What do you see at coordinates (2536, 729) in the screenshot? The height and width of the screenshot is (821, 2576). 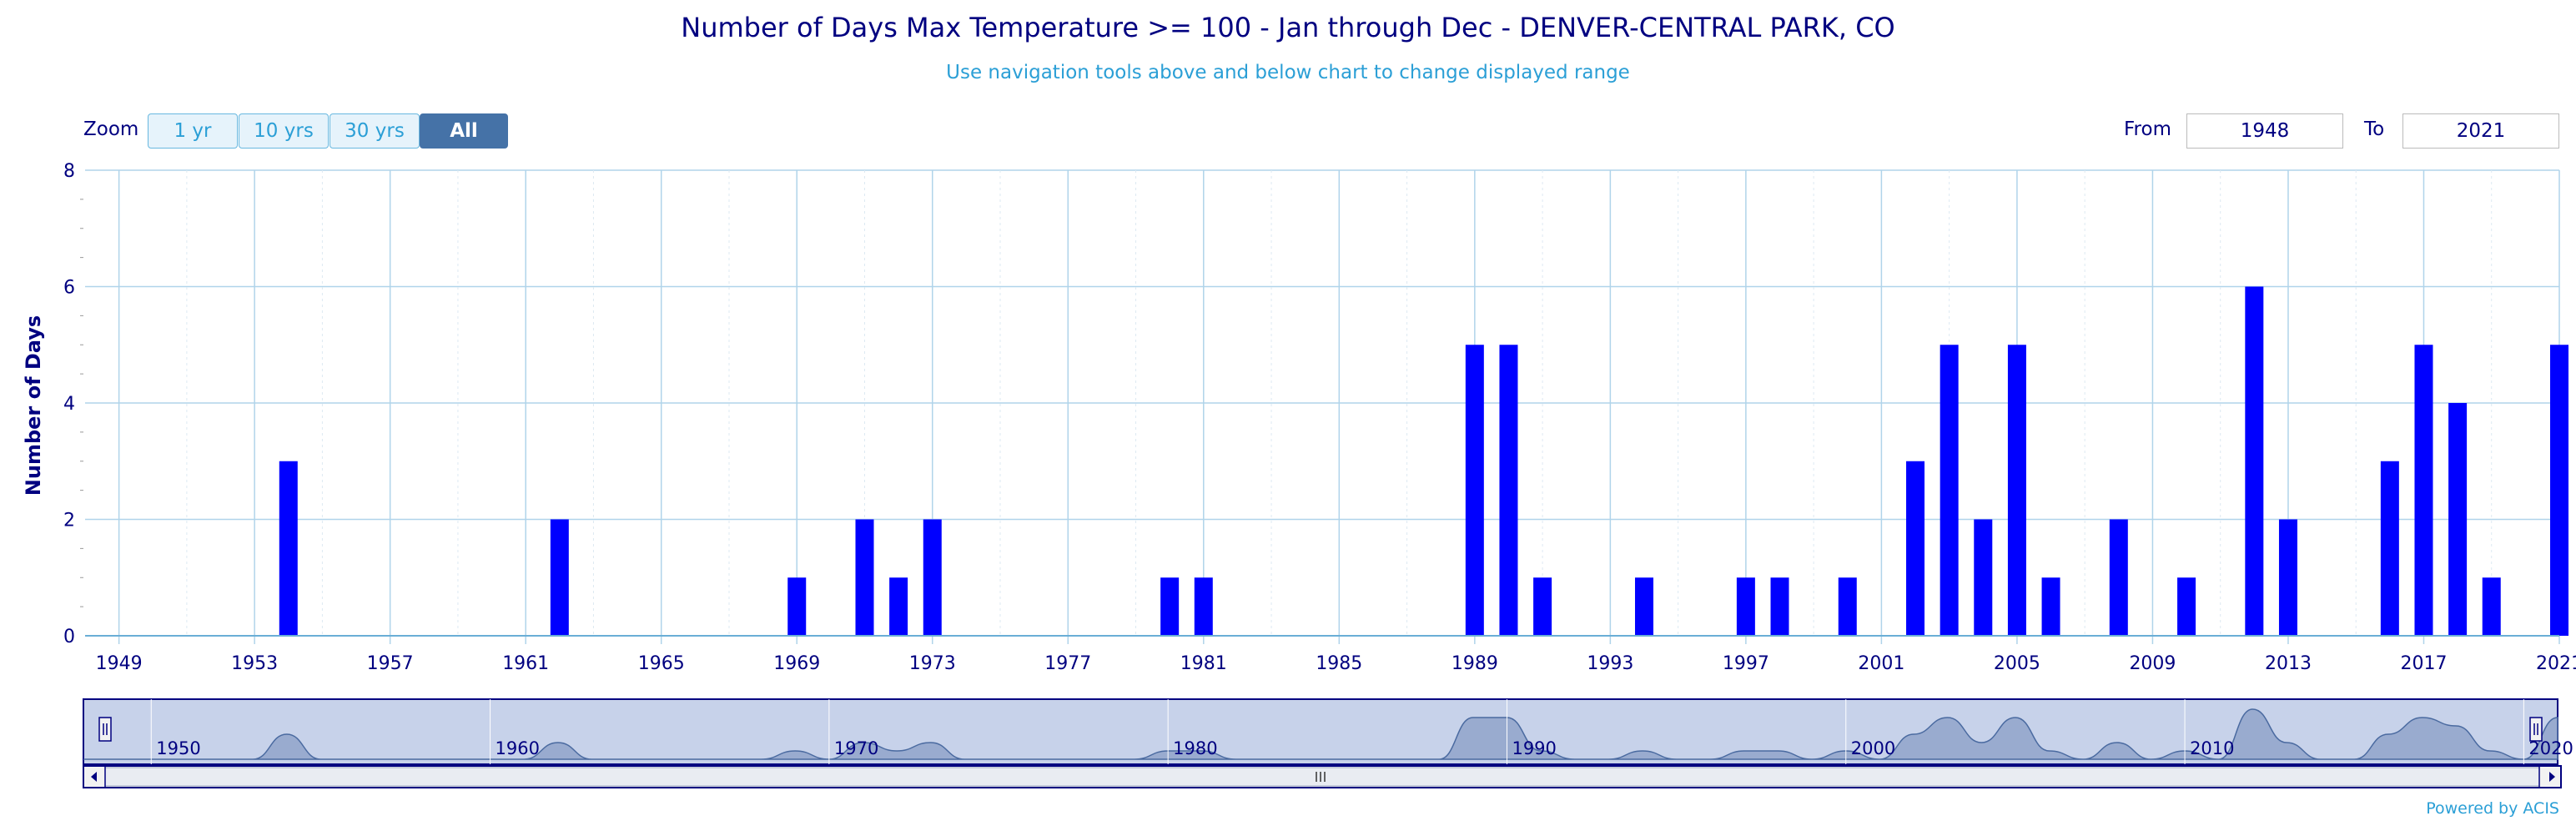 I see `navigator-right-handle` at bounding box center [2536, 729].